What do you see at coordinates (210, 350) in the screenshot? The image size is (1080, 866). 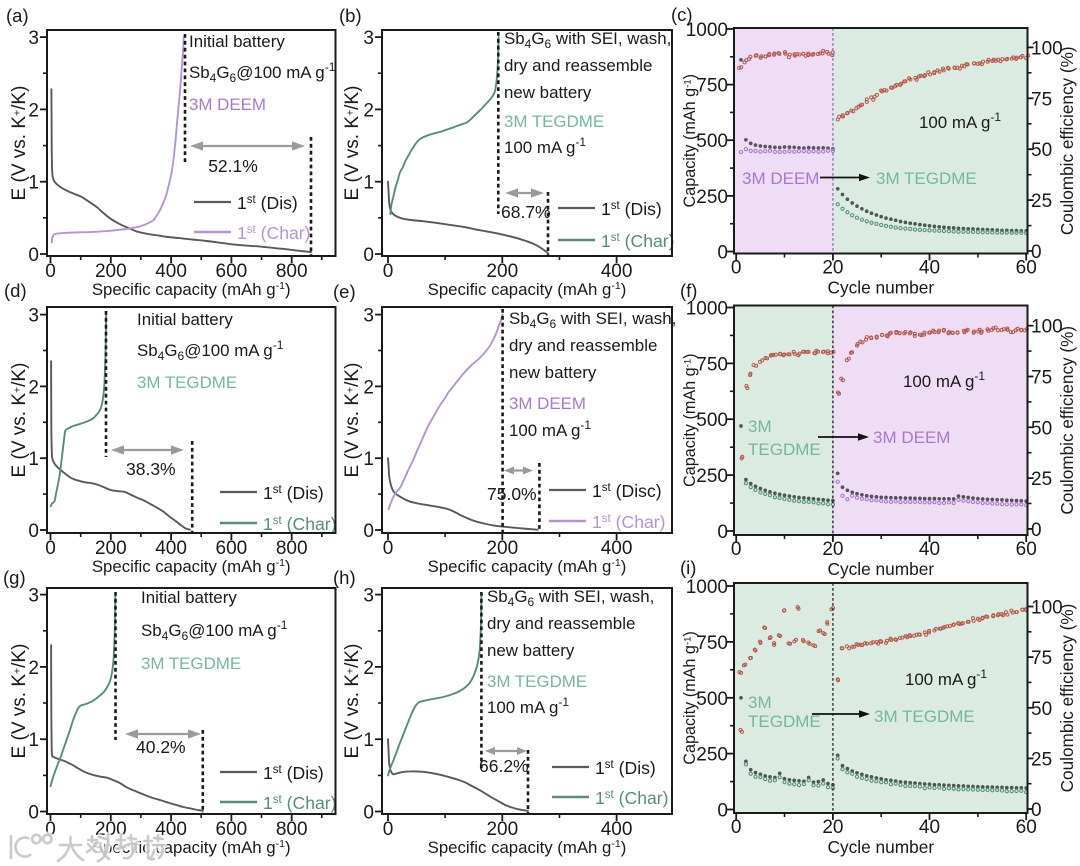 I see `svg-text: Sb4G6@100 mA g-1` at bounding box center [210, 350].